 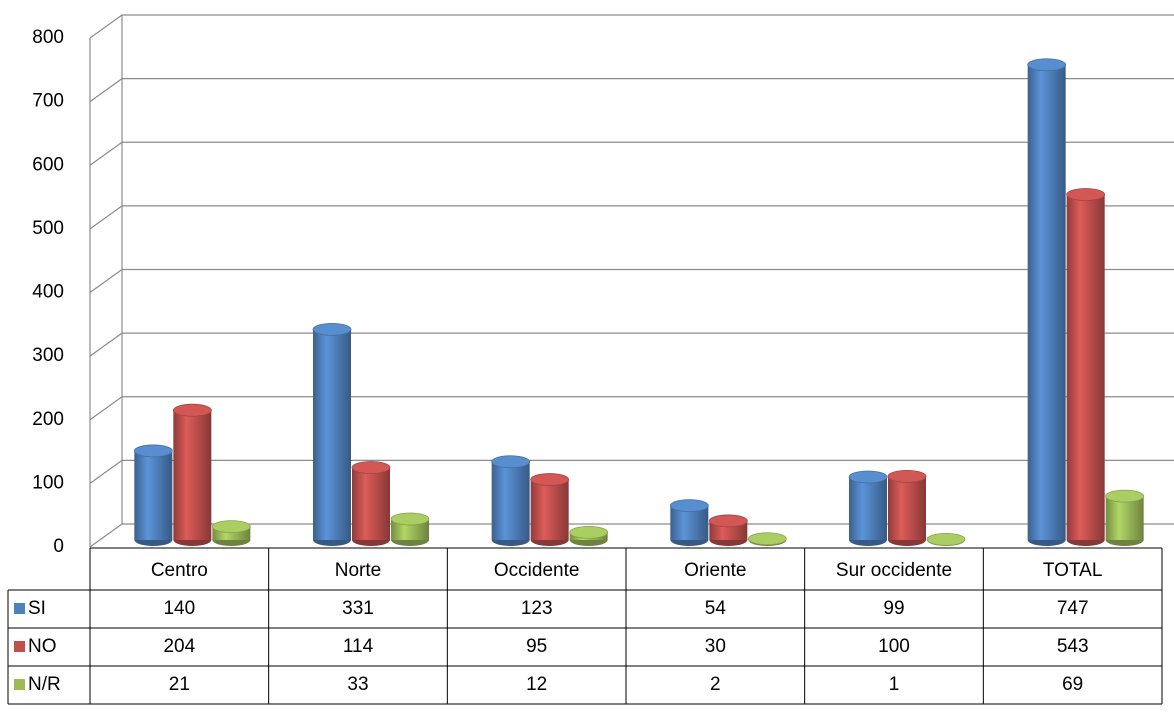 I want to click on table-value: 114, so click(x=358, y=646).